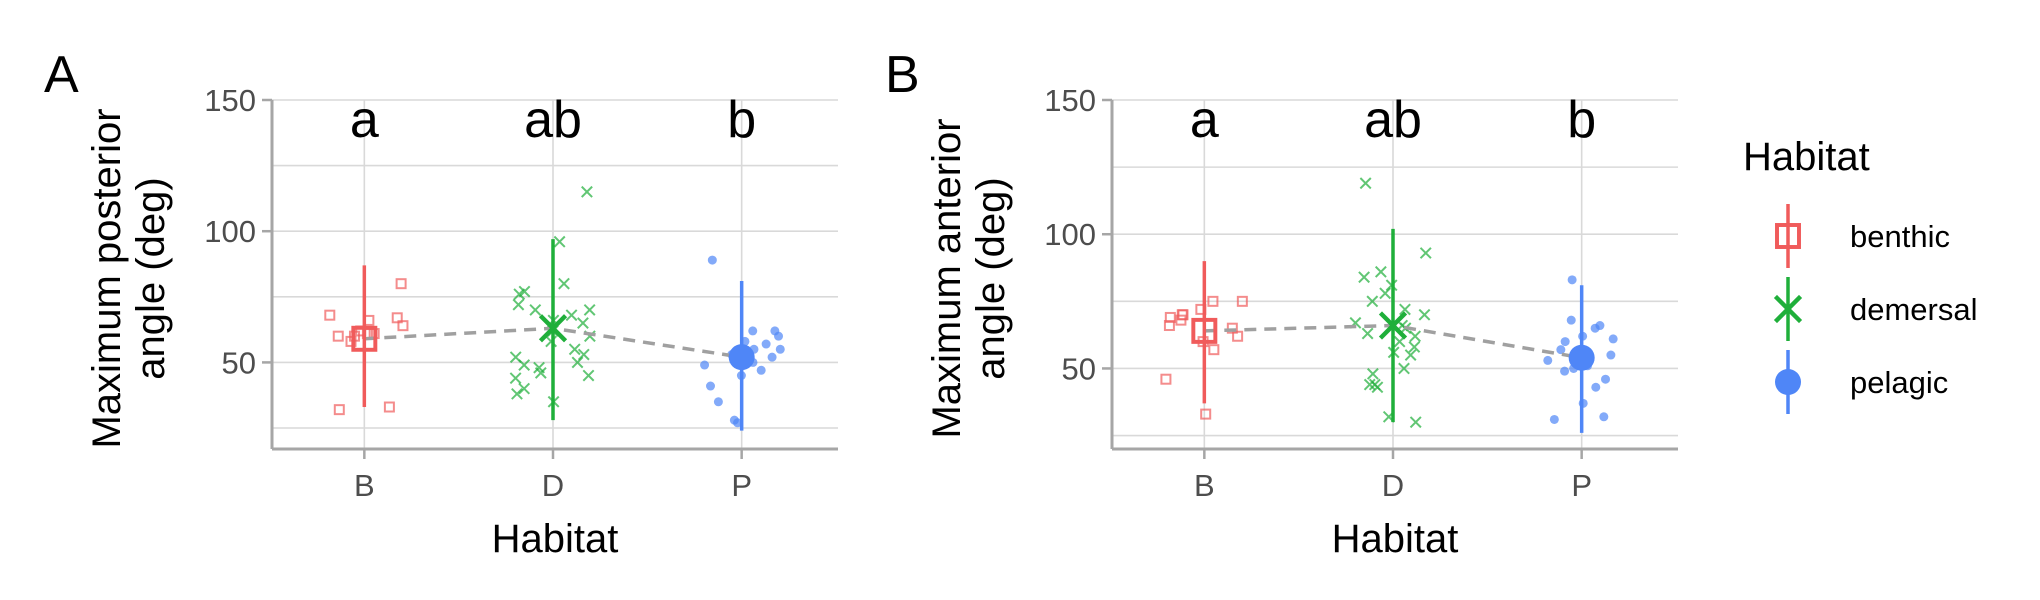  I want to click on legend-label: demersal, so click(1914, 309).